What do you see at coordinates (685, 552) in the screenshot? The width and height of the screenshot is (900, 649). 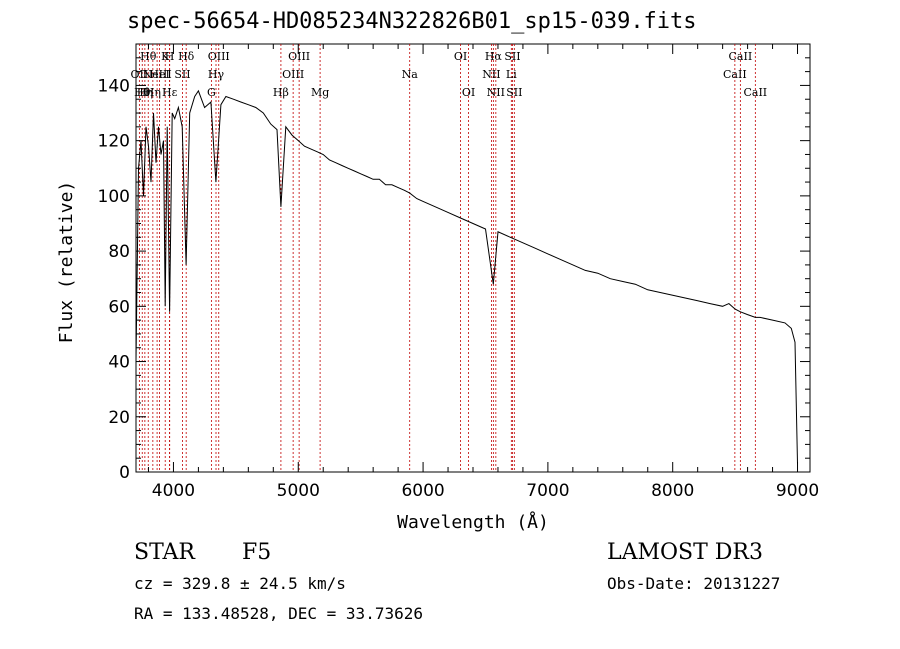 I see `survey-label: LAMOST DR3` at bounding box center [685, 552].